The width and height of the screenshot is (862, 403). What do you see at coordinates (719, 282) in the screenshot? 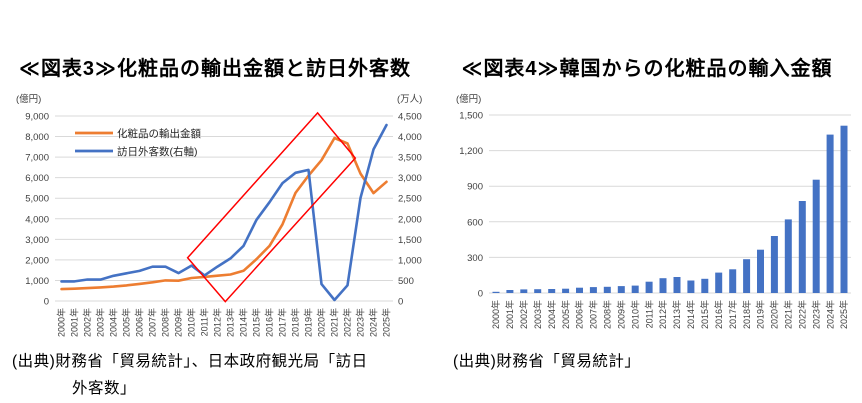
I see `bar-2016年` at bounding box center [719, 282].